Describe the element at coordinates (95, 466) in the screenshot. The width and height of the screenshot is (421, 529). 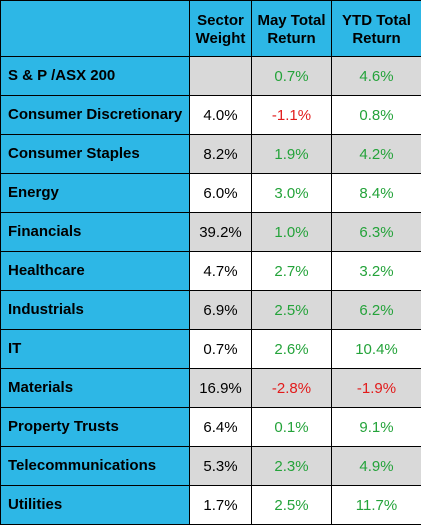
I see `sector-name-cell: Telecommunications` at that location.